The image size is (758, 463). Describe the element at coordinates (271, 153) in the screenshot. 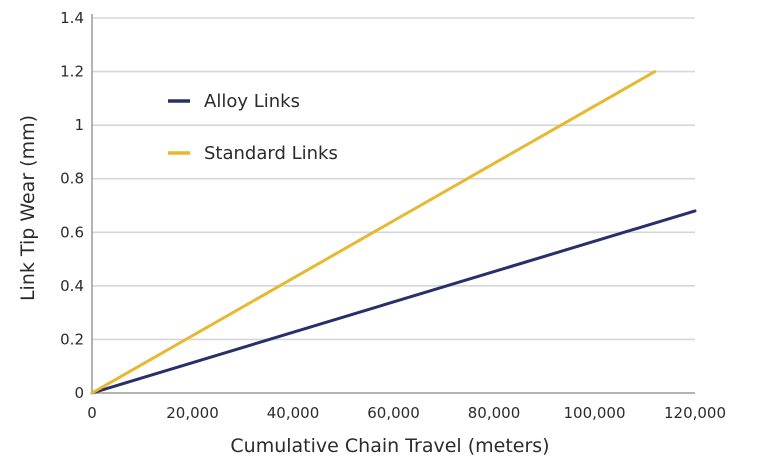

I see `legend-label: Standard Links` at that location.